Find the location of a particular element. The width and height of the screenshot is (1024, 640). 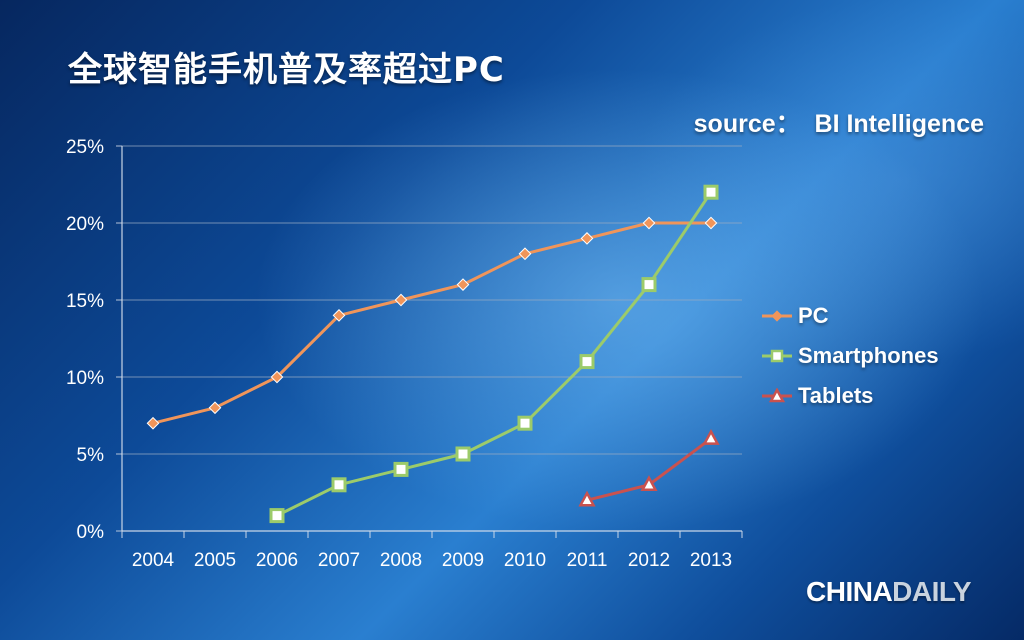

y-tick-label: 5% is located at coordinates (91, 455).